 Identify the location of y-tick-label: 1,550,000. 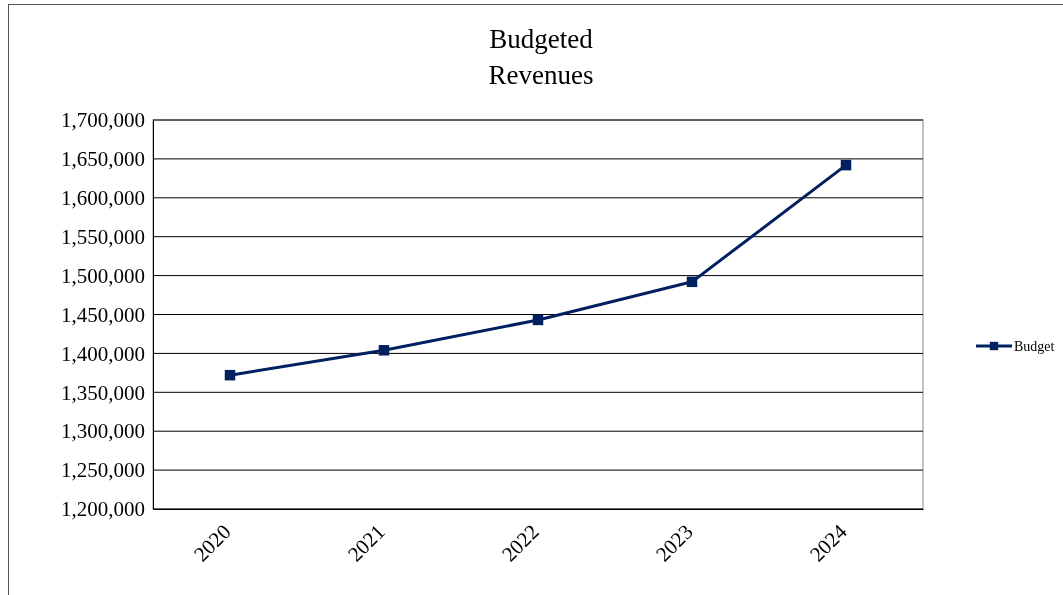
(103, 236).